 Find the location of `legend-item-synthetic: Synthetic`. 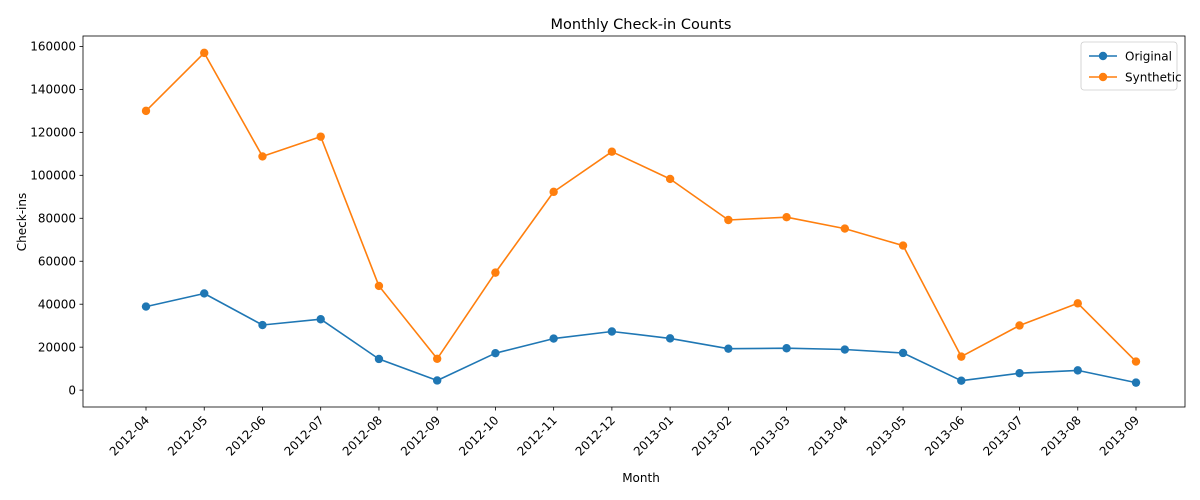

legend-item-synthetic: Synthetic is located at coordinates (1135, 77).